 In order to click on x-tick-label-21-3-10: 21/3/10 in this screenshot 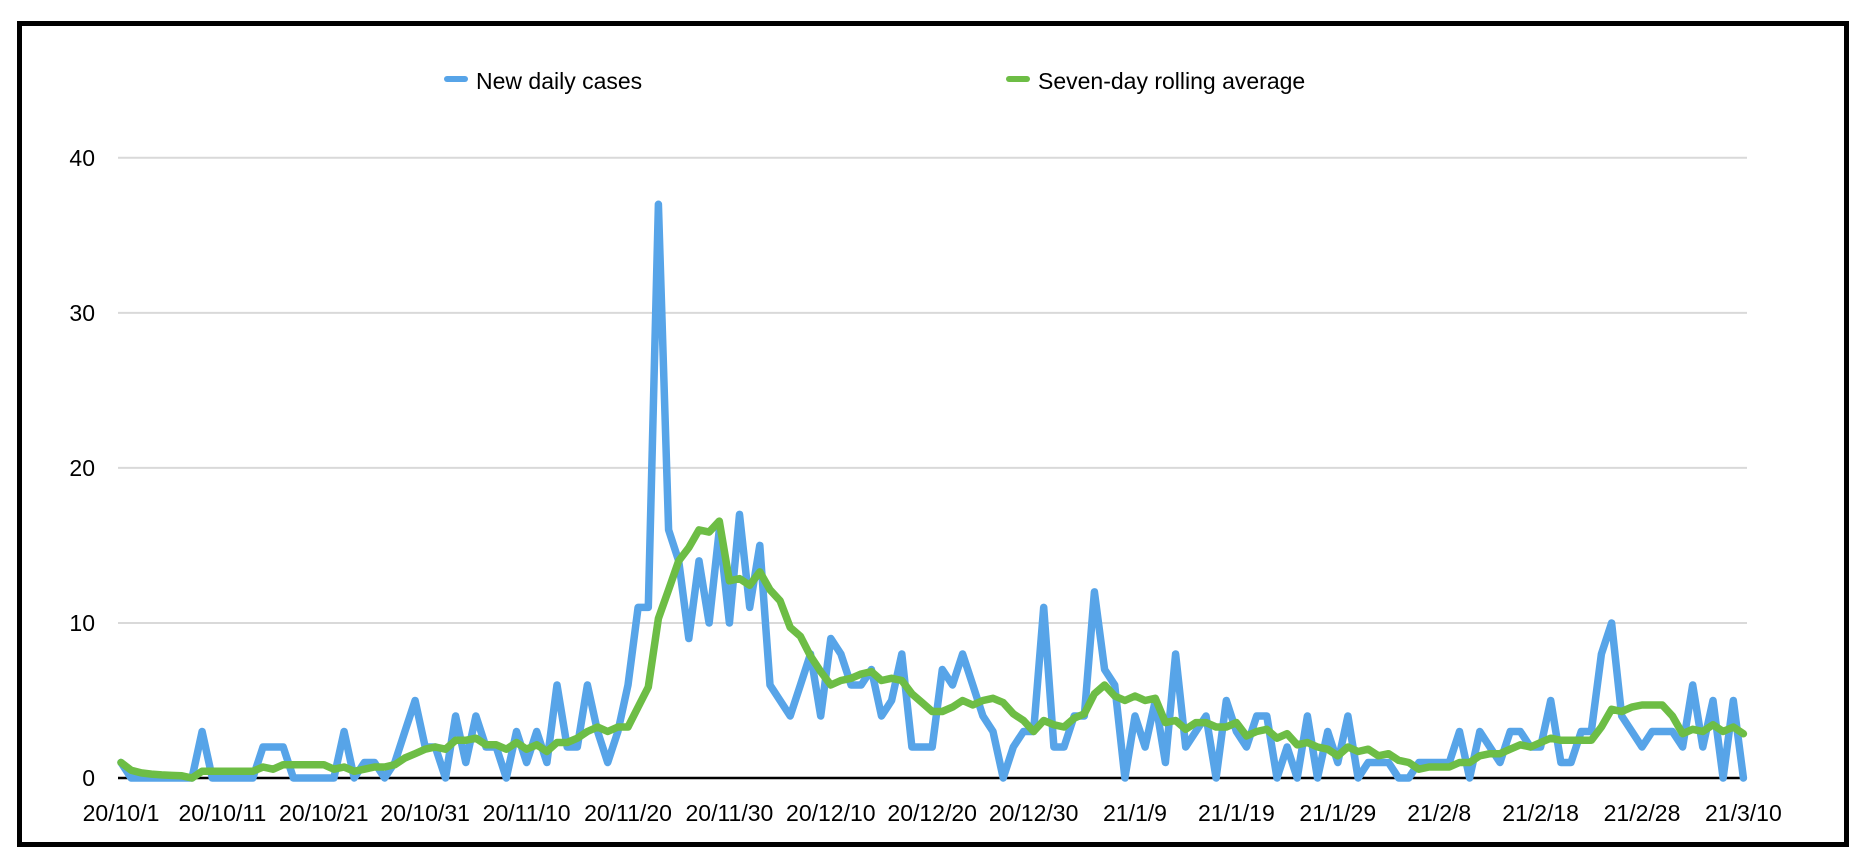, I will do `click(1743, 813)`.